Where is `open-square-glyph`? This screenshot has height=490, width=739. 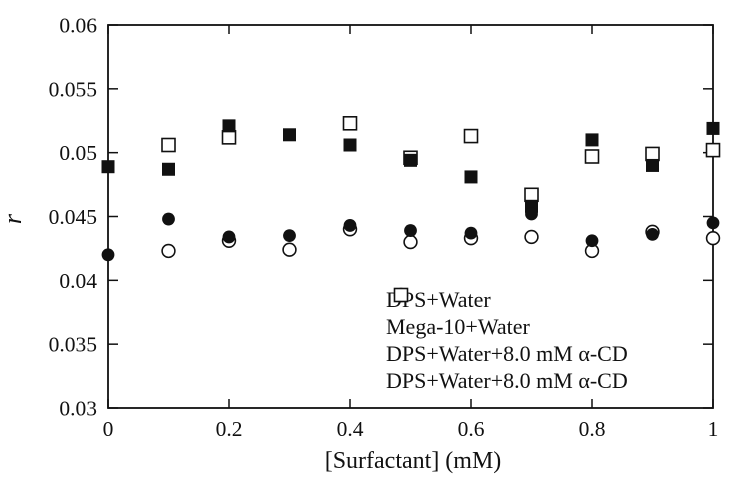 open-square-glyph is located at coordinates (401, 295).